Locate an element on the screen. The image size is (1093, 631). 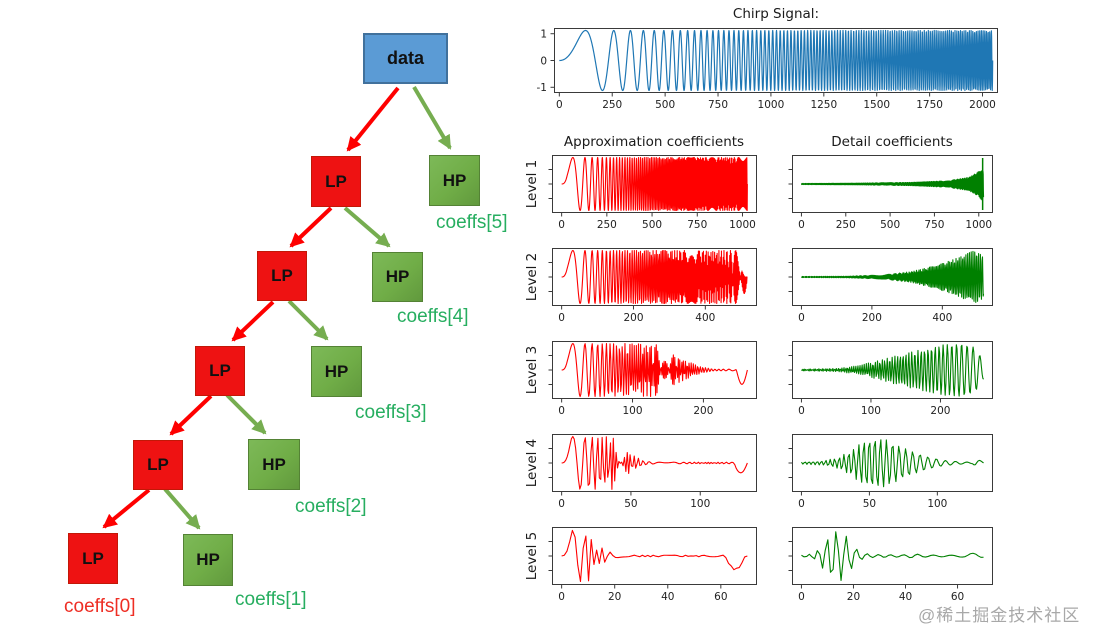
plot-d2: 0 200 400 is located at coordinates (882, 287).